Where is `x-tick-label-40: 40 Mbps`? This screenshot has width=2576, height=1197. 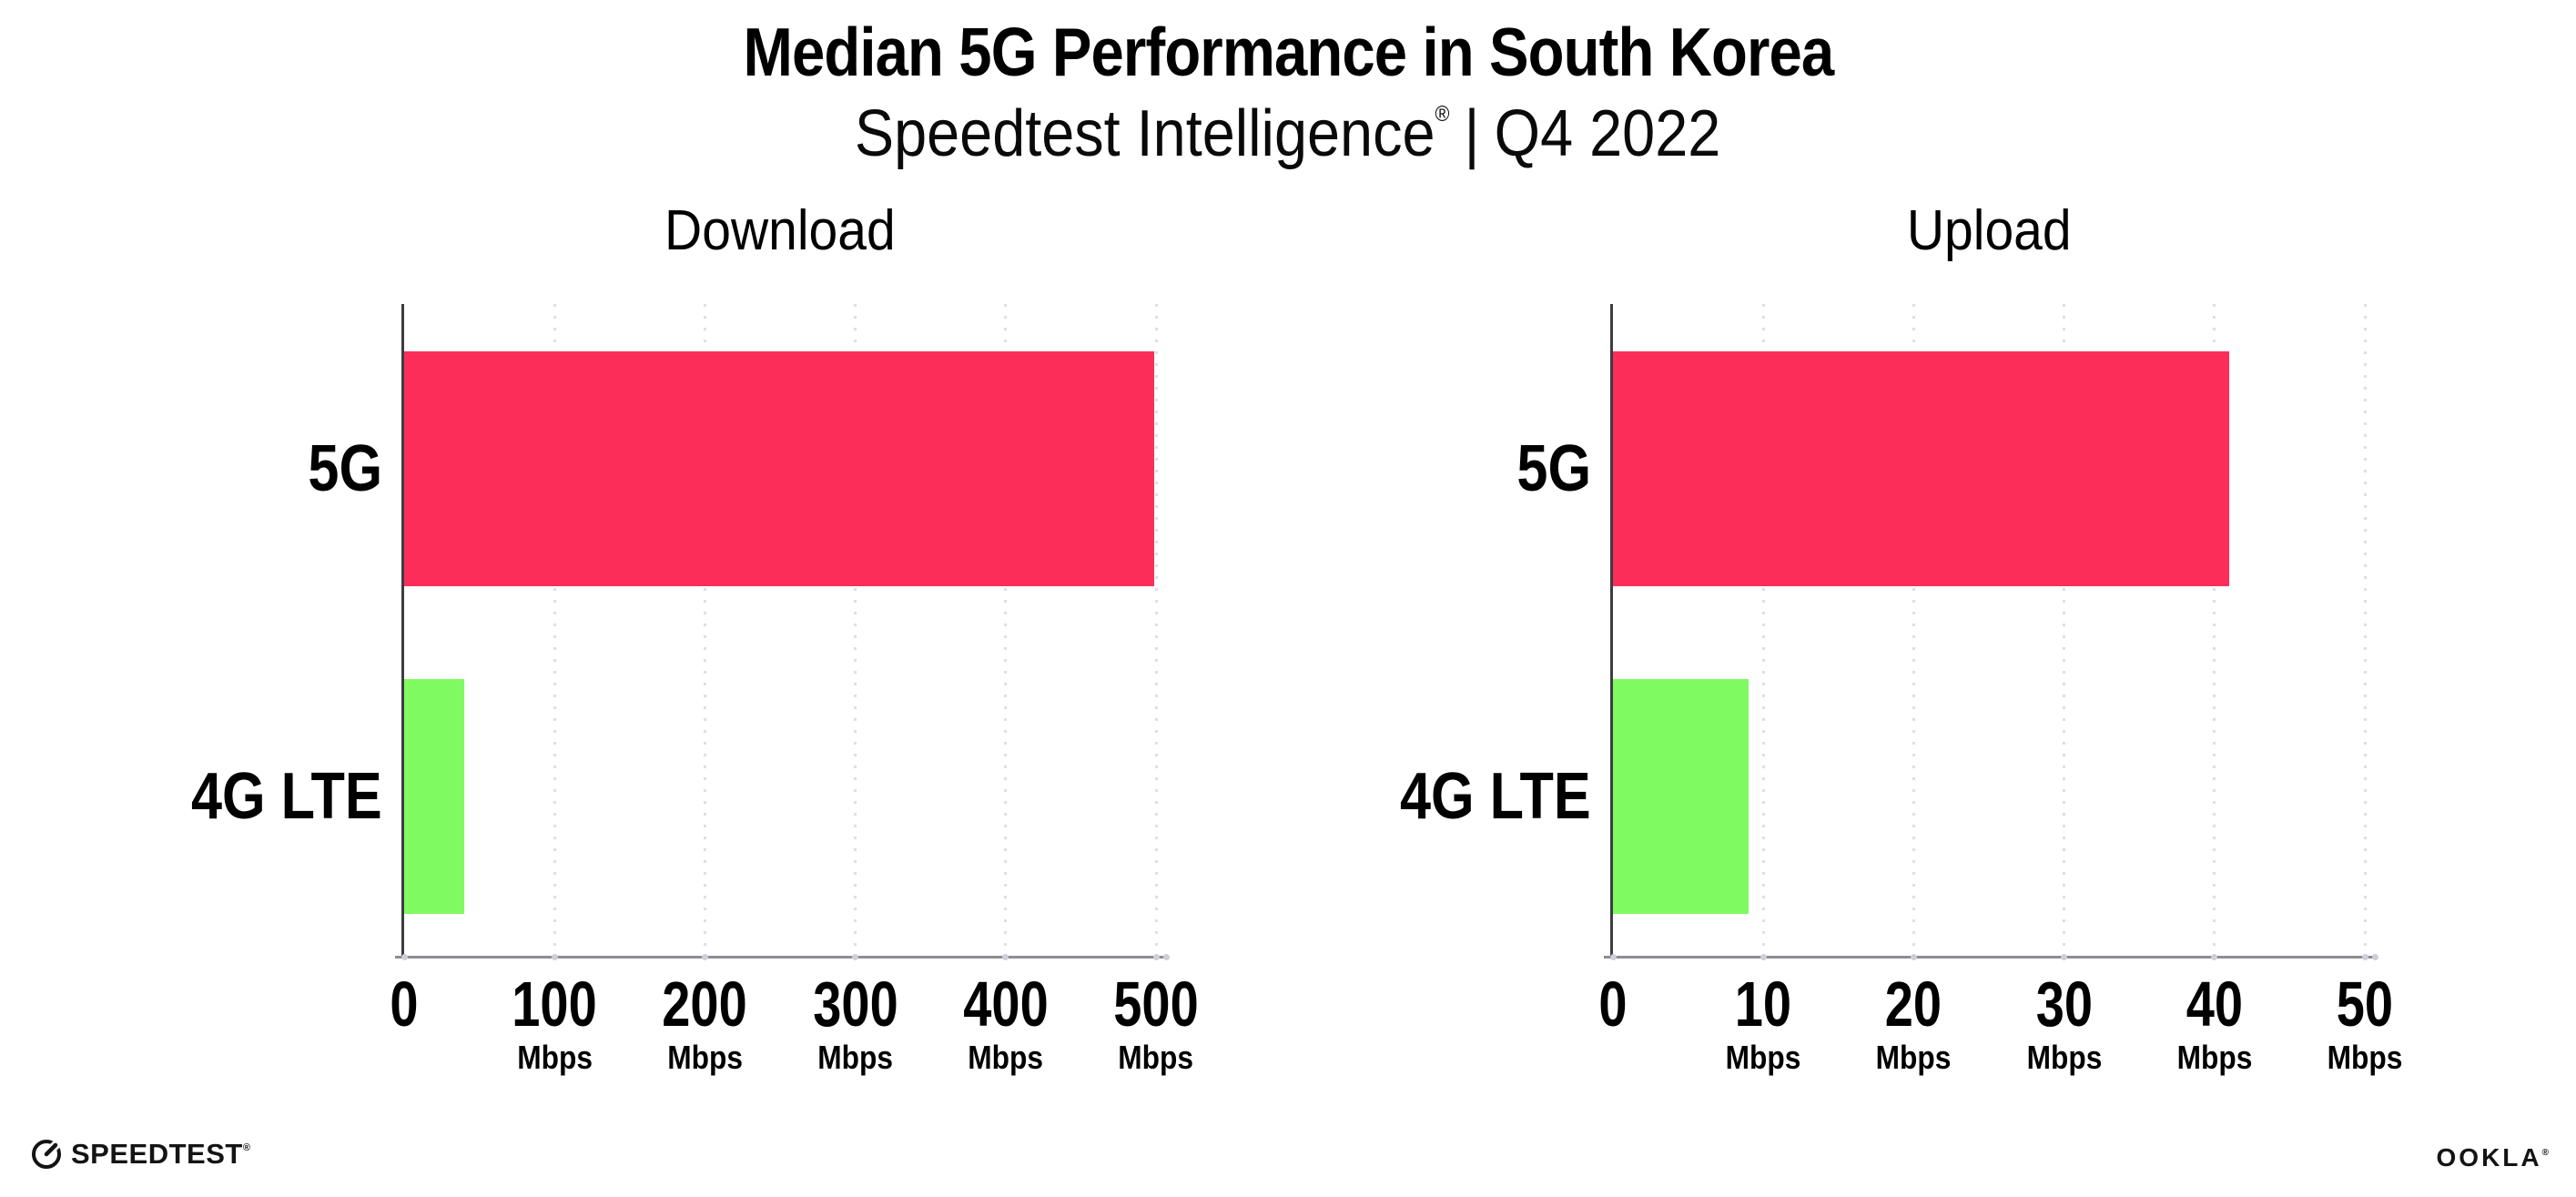 x-tick-label-40: 40 Mbps is located at coordinates (2214, 1024).